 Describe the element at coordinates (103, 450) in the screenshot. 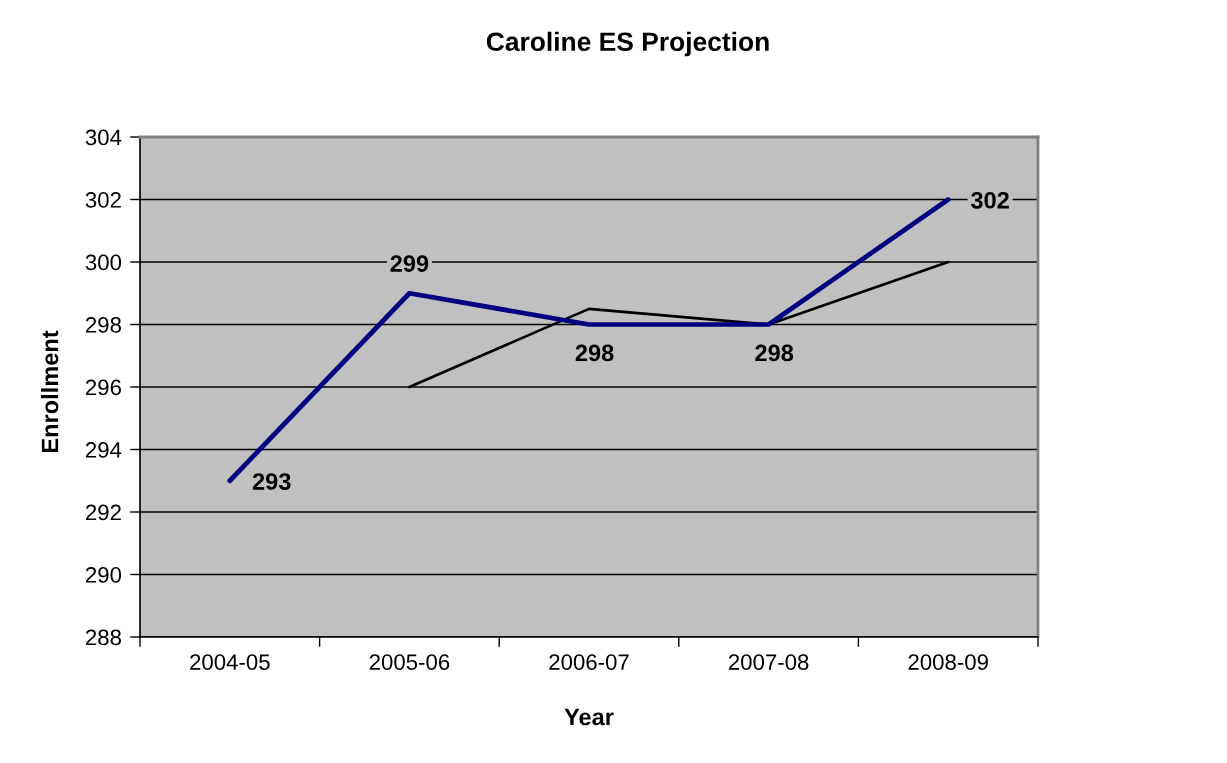

I see `y-tick-label: 294` at that location.